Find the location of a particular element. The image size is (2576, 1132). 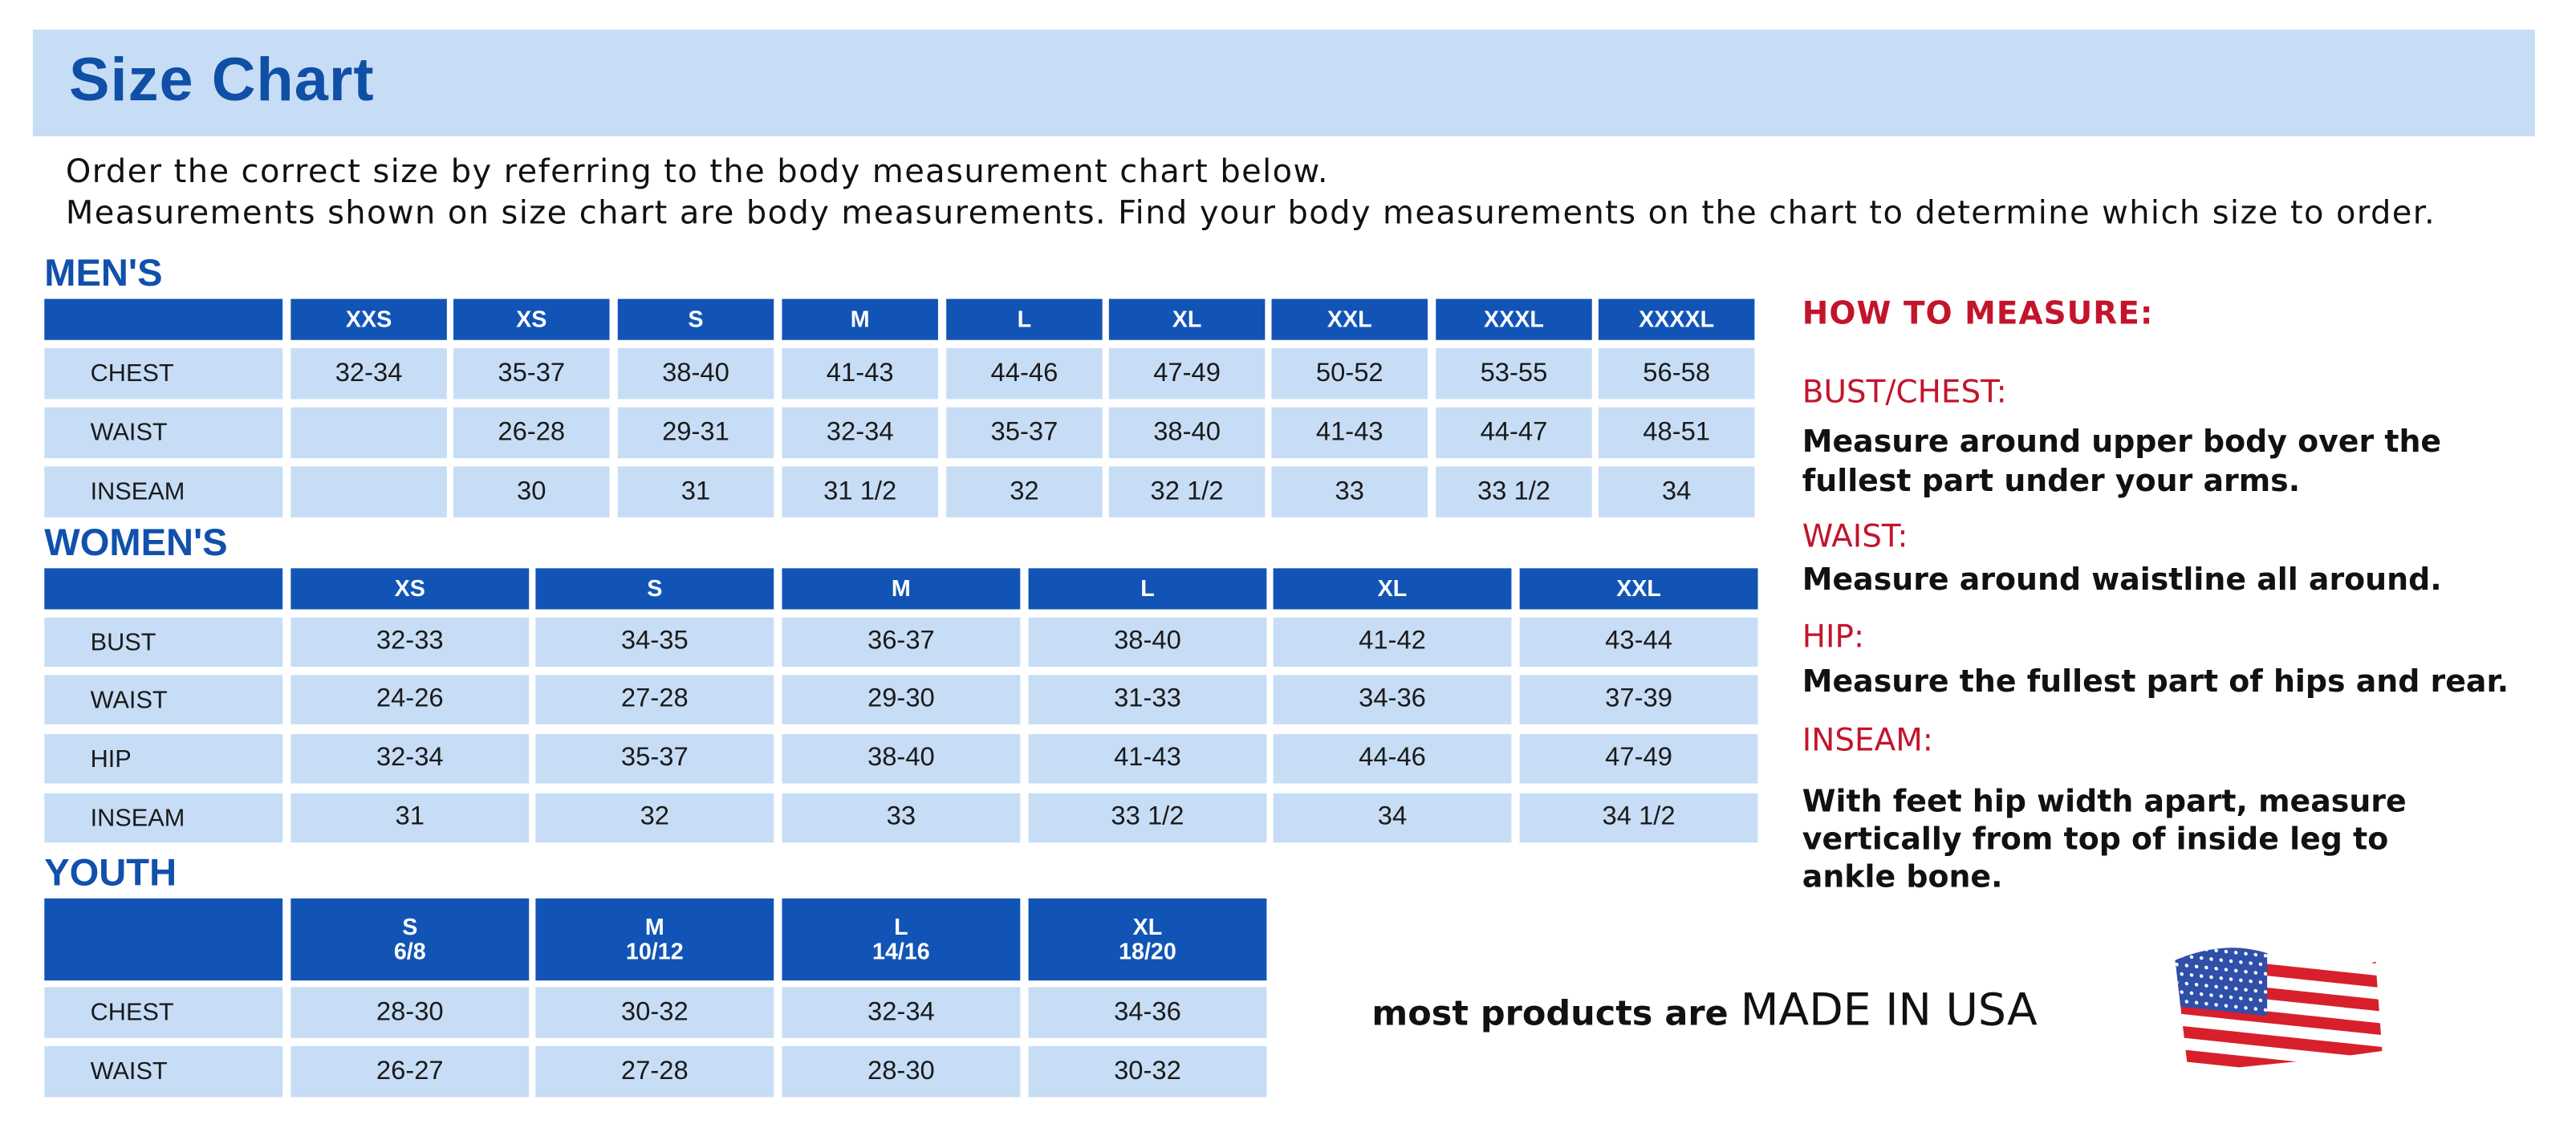

womens-cell: 27-28 is located at coordinates (655, 699).